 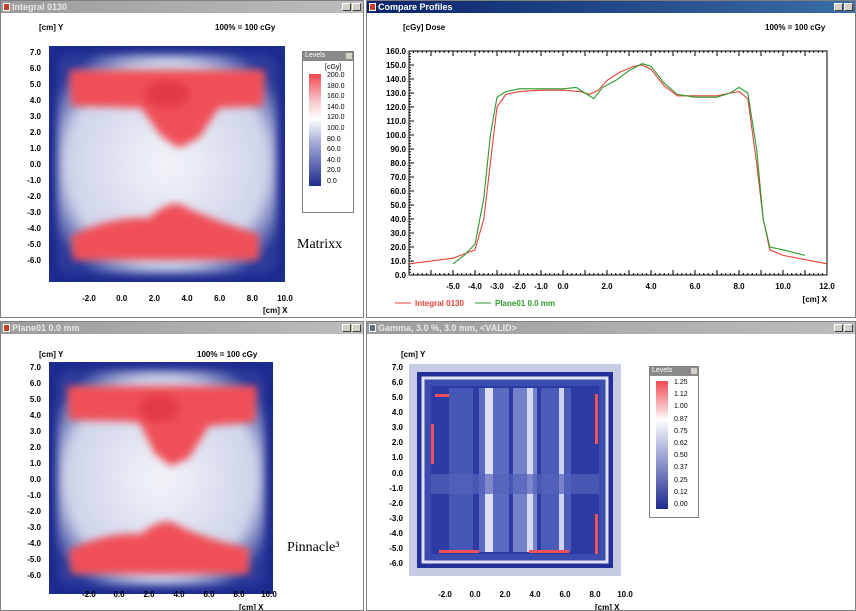 What do you see at coordinates (525, 303) in the screenshot?
I see `legend-entry: Plane01 0.0 mm` at bounding box center [525, 303].